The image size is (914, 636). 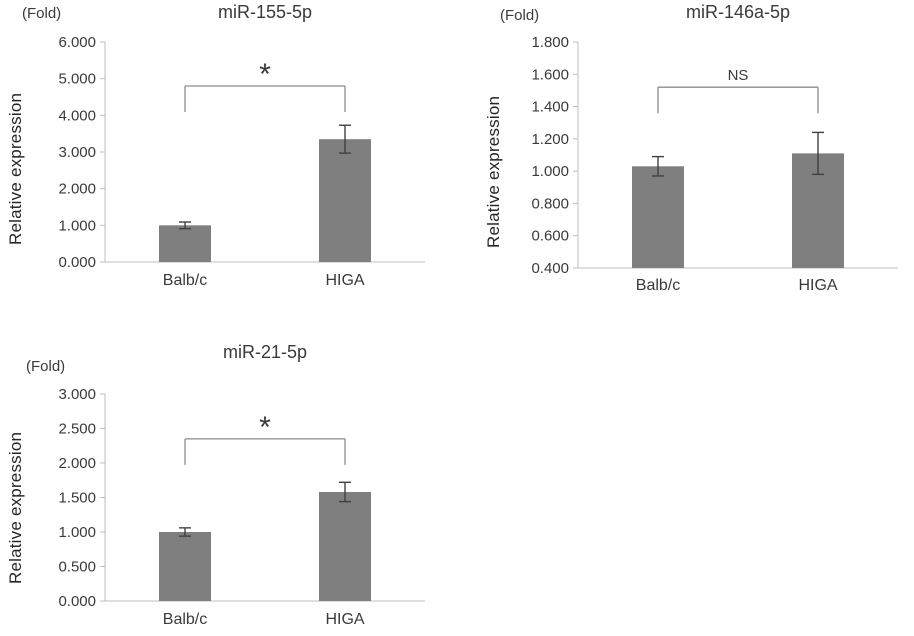 I want to click on y-tick-label: 4.000, so click(x=77, y=115).